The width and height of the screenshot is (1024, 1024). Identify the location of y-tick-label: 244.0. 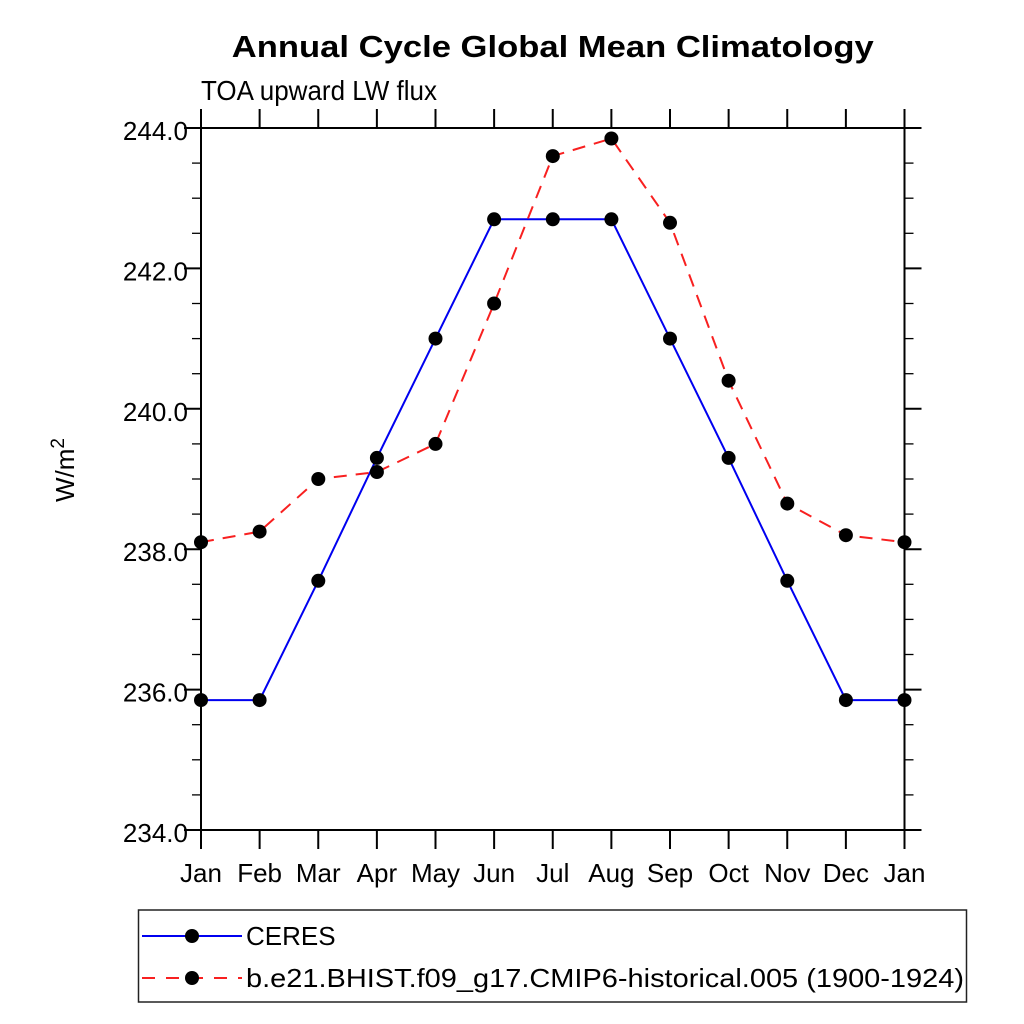
(155, 131).